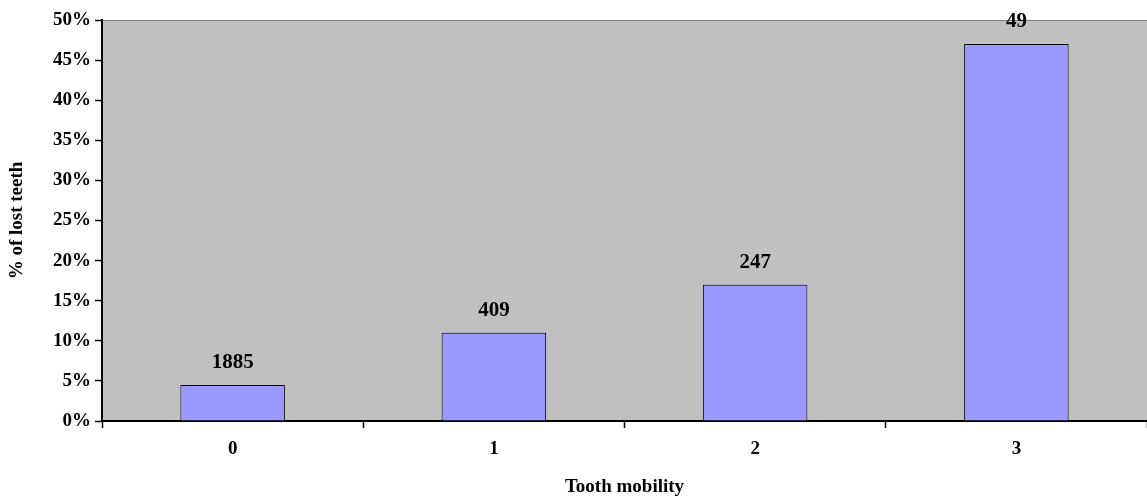  What do you see at coordinates (232, 360) in the screenshot?
I see `annotation: 1885` at bounding box center [232, 360].